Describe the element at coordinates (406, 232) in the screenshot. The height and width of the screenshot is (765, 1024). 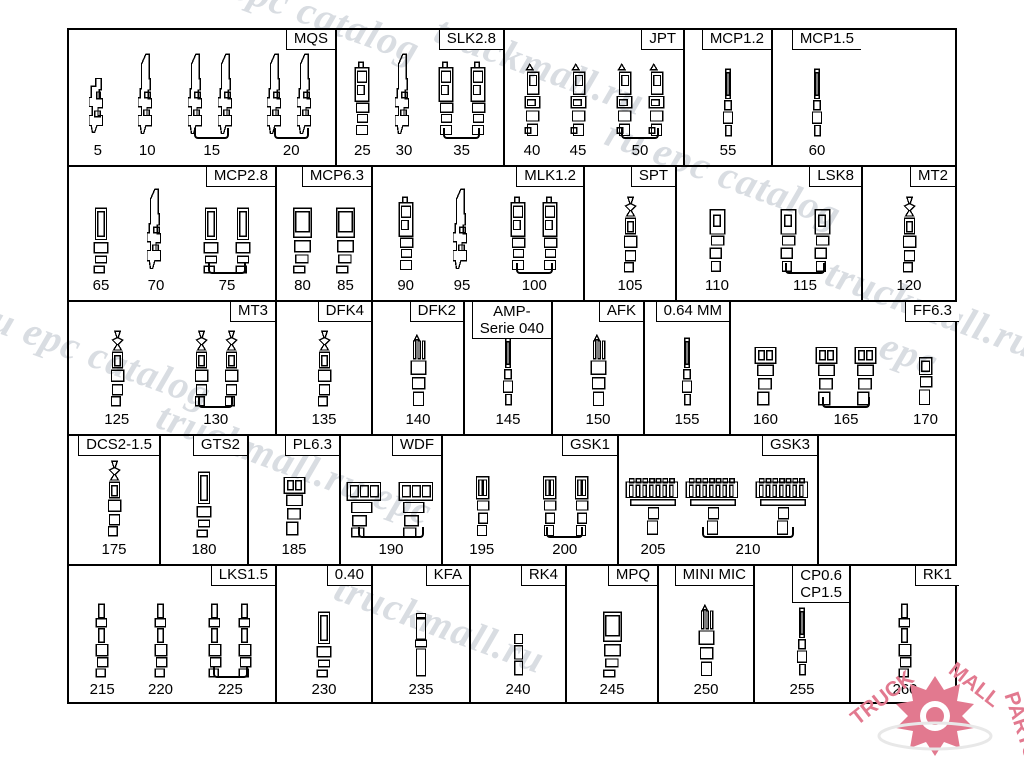
I see `terminal-item: 90` at that location.